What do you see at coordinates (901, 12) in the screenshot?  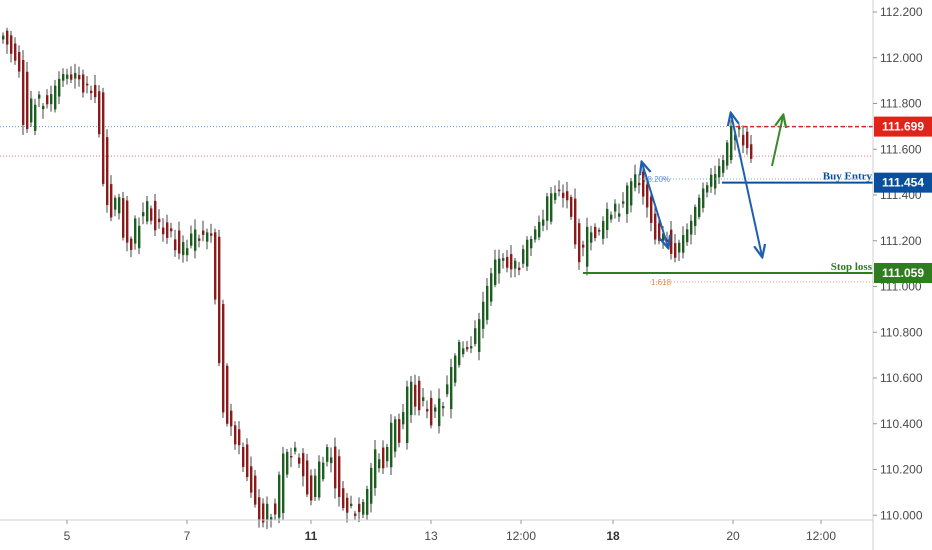 I see `price-tick-label: 112.200` at bounding box center [901, 12].